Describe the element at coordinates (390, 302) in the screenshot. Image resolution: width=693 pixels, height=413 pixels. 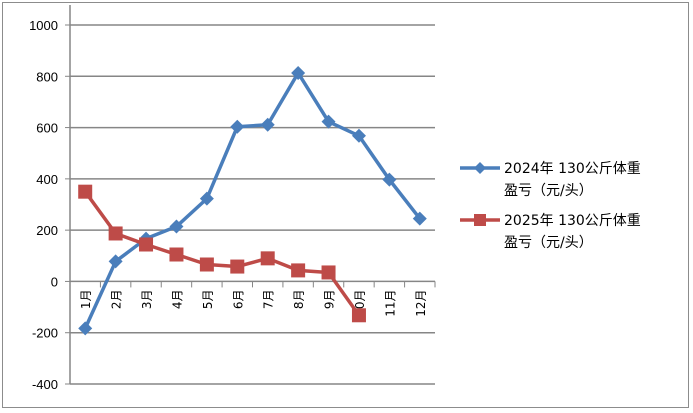
I see `x-tick-label: 11月` at that location.